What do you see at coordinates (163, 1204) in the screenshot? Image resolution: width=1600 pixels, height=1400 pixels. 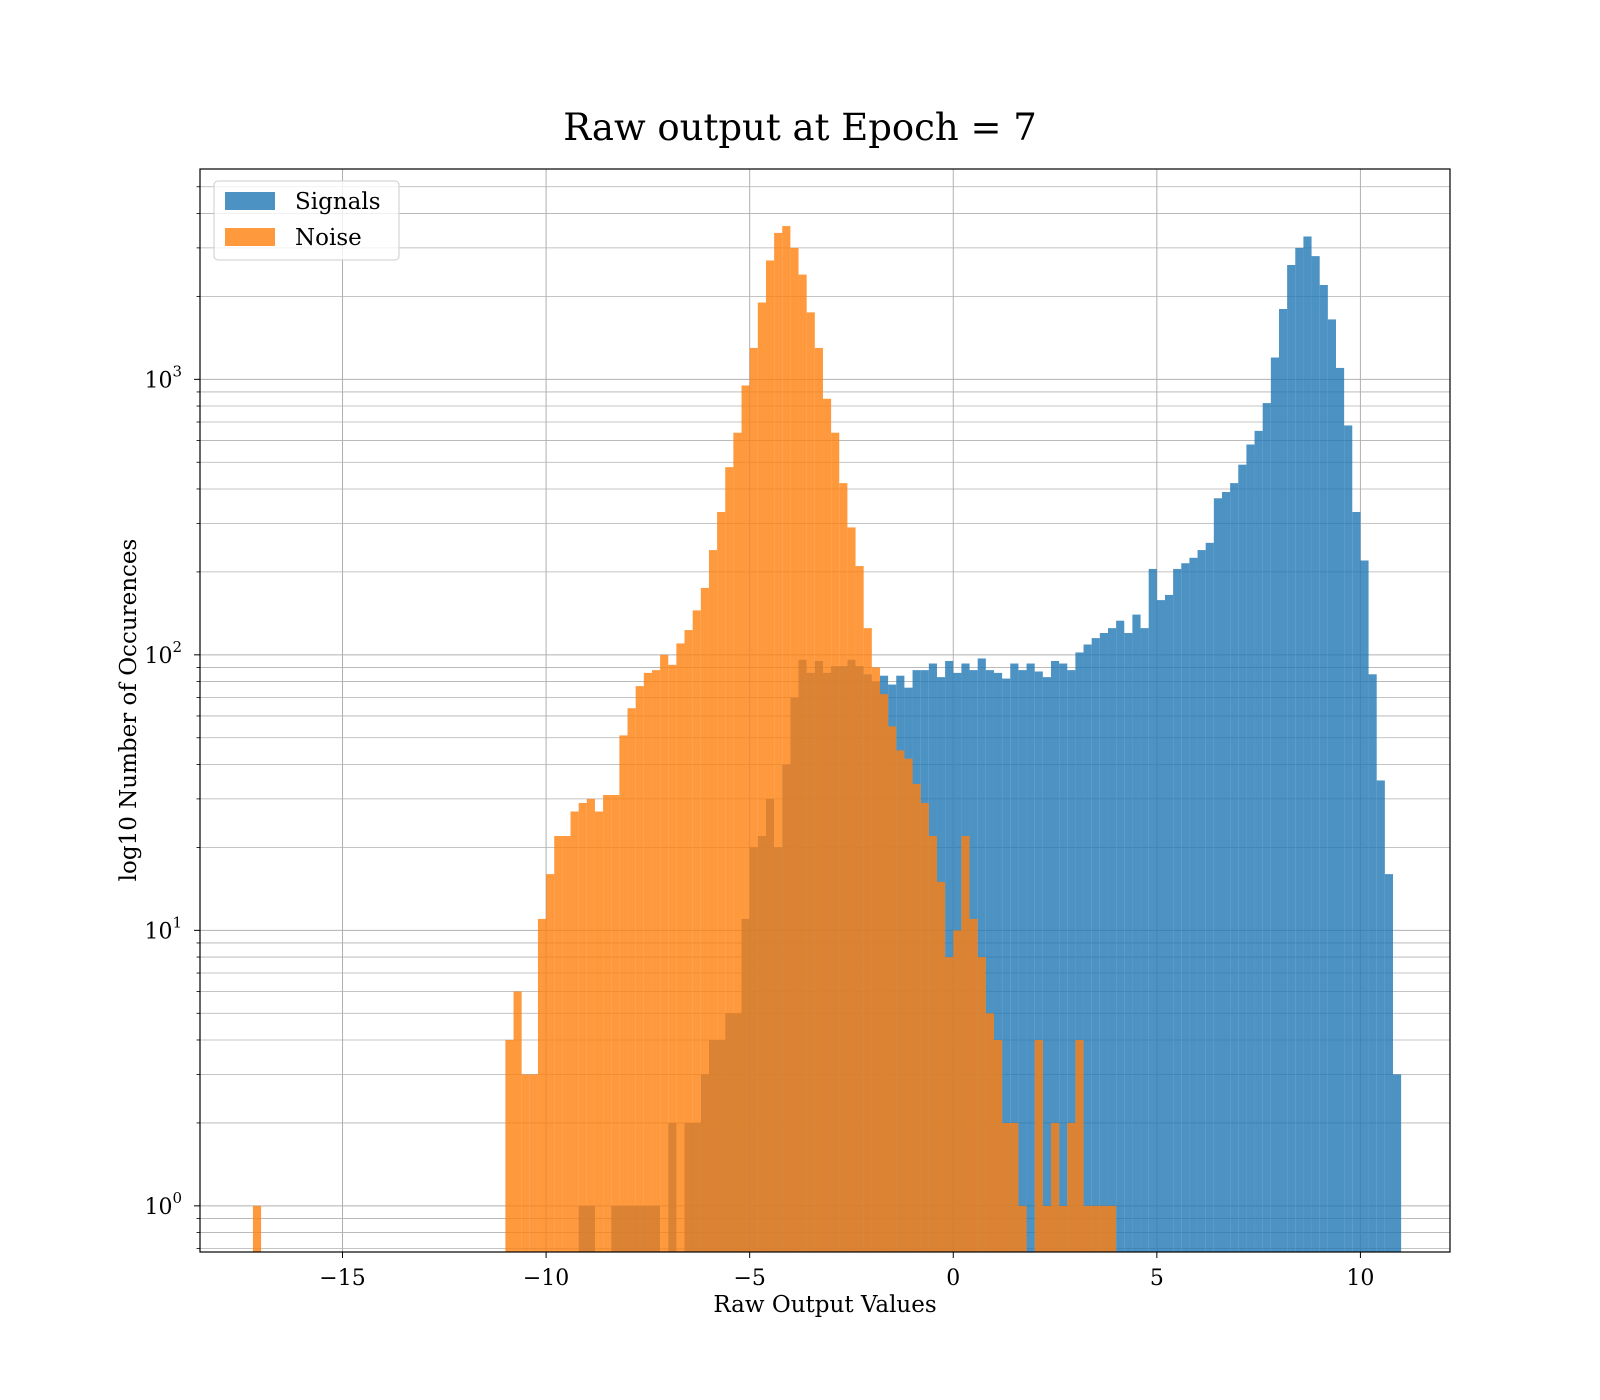 I see `y-tick-label: 10⁰` at bounding box center [163, 1204].